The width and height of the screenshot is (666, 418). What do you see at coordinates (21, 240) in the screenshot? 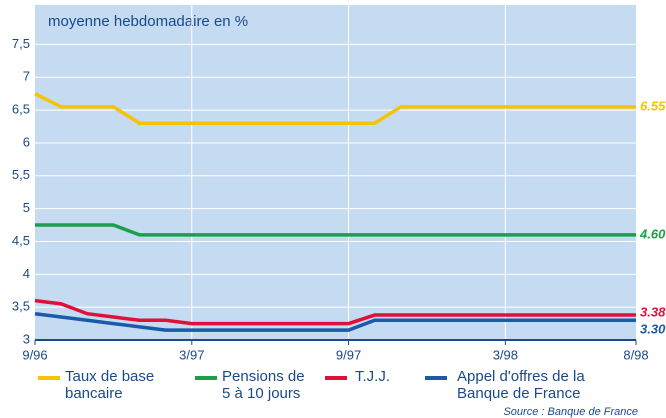
I see `y-tick-label: 4,5` at bounding box center [21, 240].